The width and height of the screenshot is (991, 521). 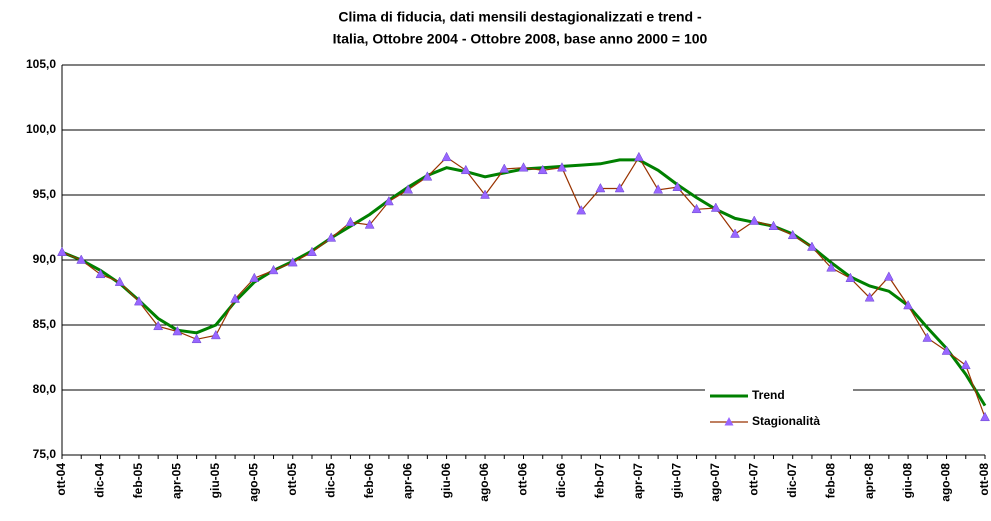 What do you see at coordinates (869, 481) in the screenshot?
I see `x-tick-label: apr-08` at bounding box center [869, 481].